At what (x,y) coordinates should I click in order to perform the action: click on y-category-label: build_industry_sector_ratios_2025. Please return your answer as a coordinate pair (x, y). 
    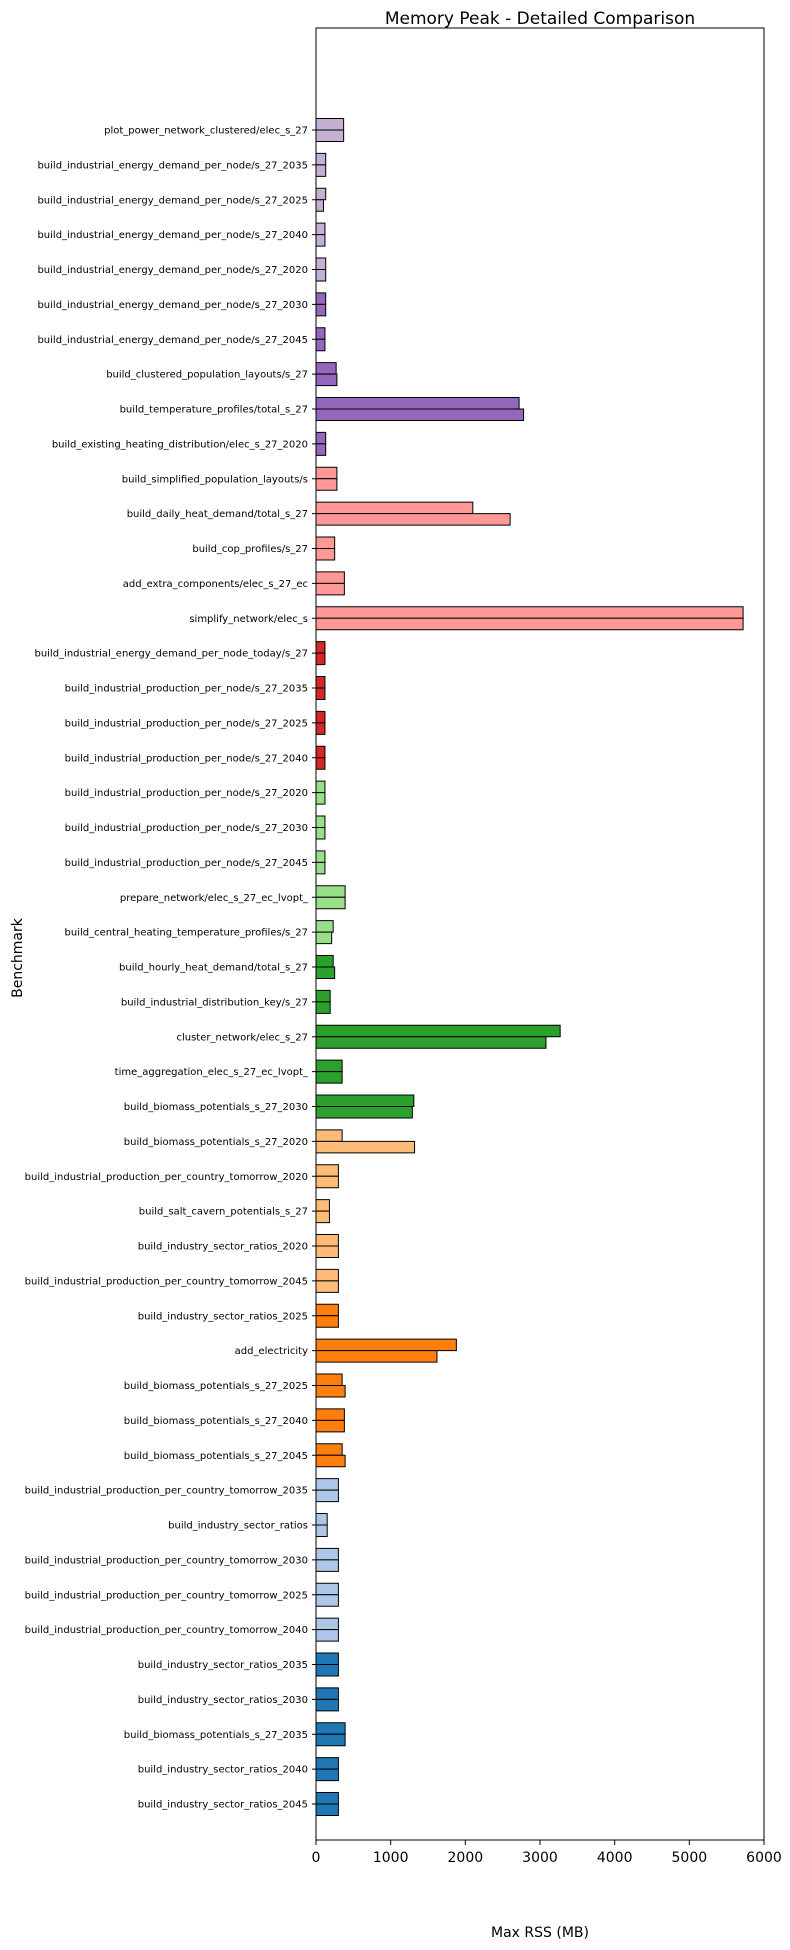
    Looking at the image, I should click on (223, 1316).